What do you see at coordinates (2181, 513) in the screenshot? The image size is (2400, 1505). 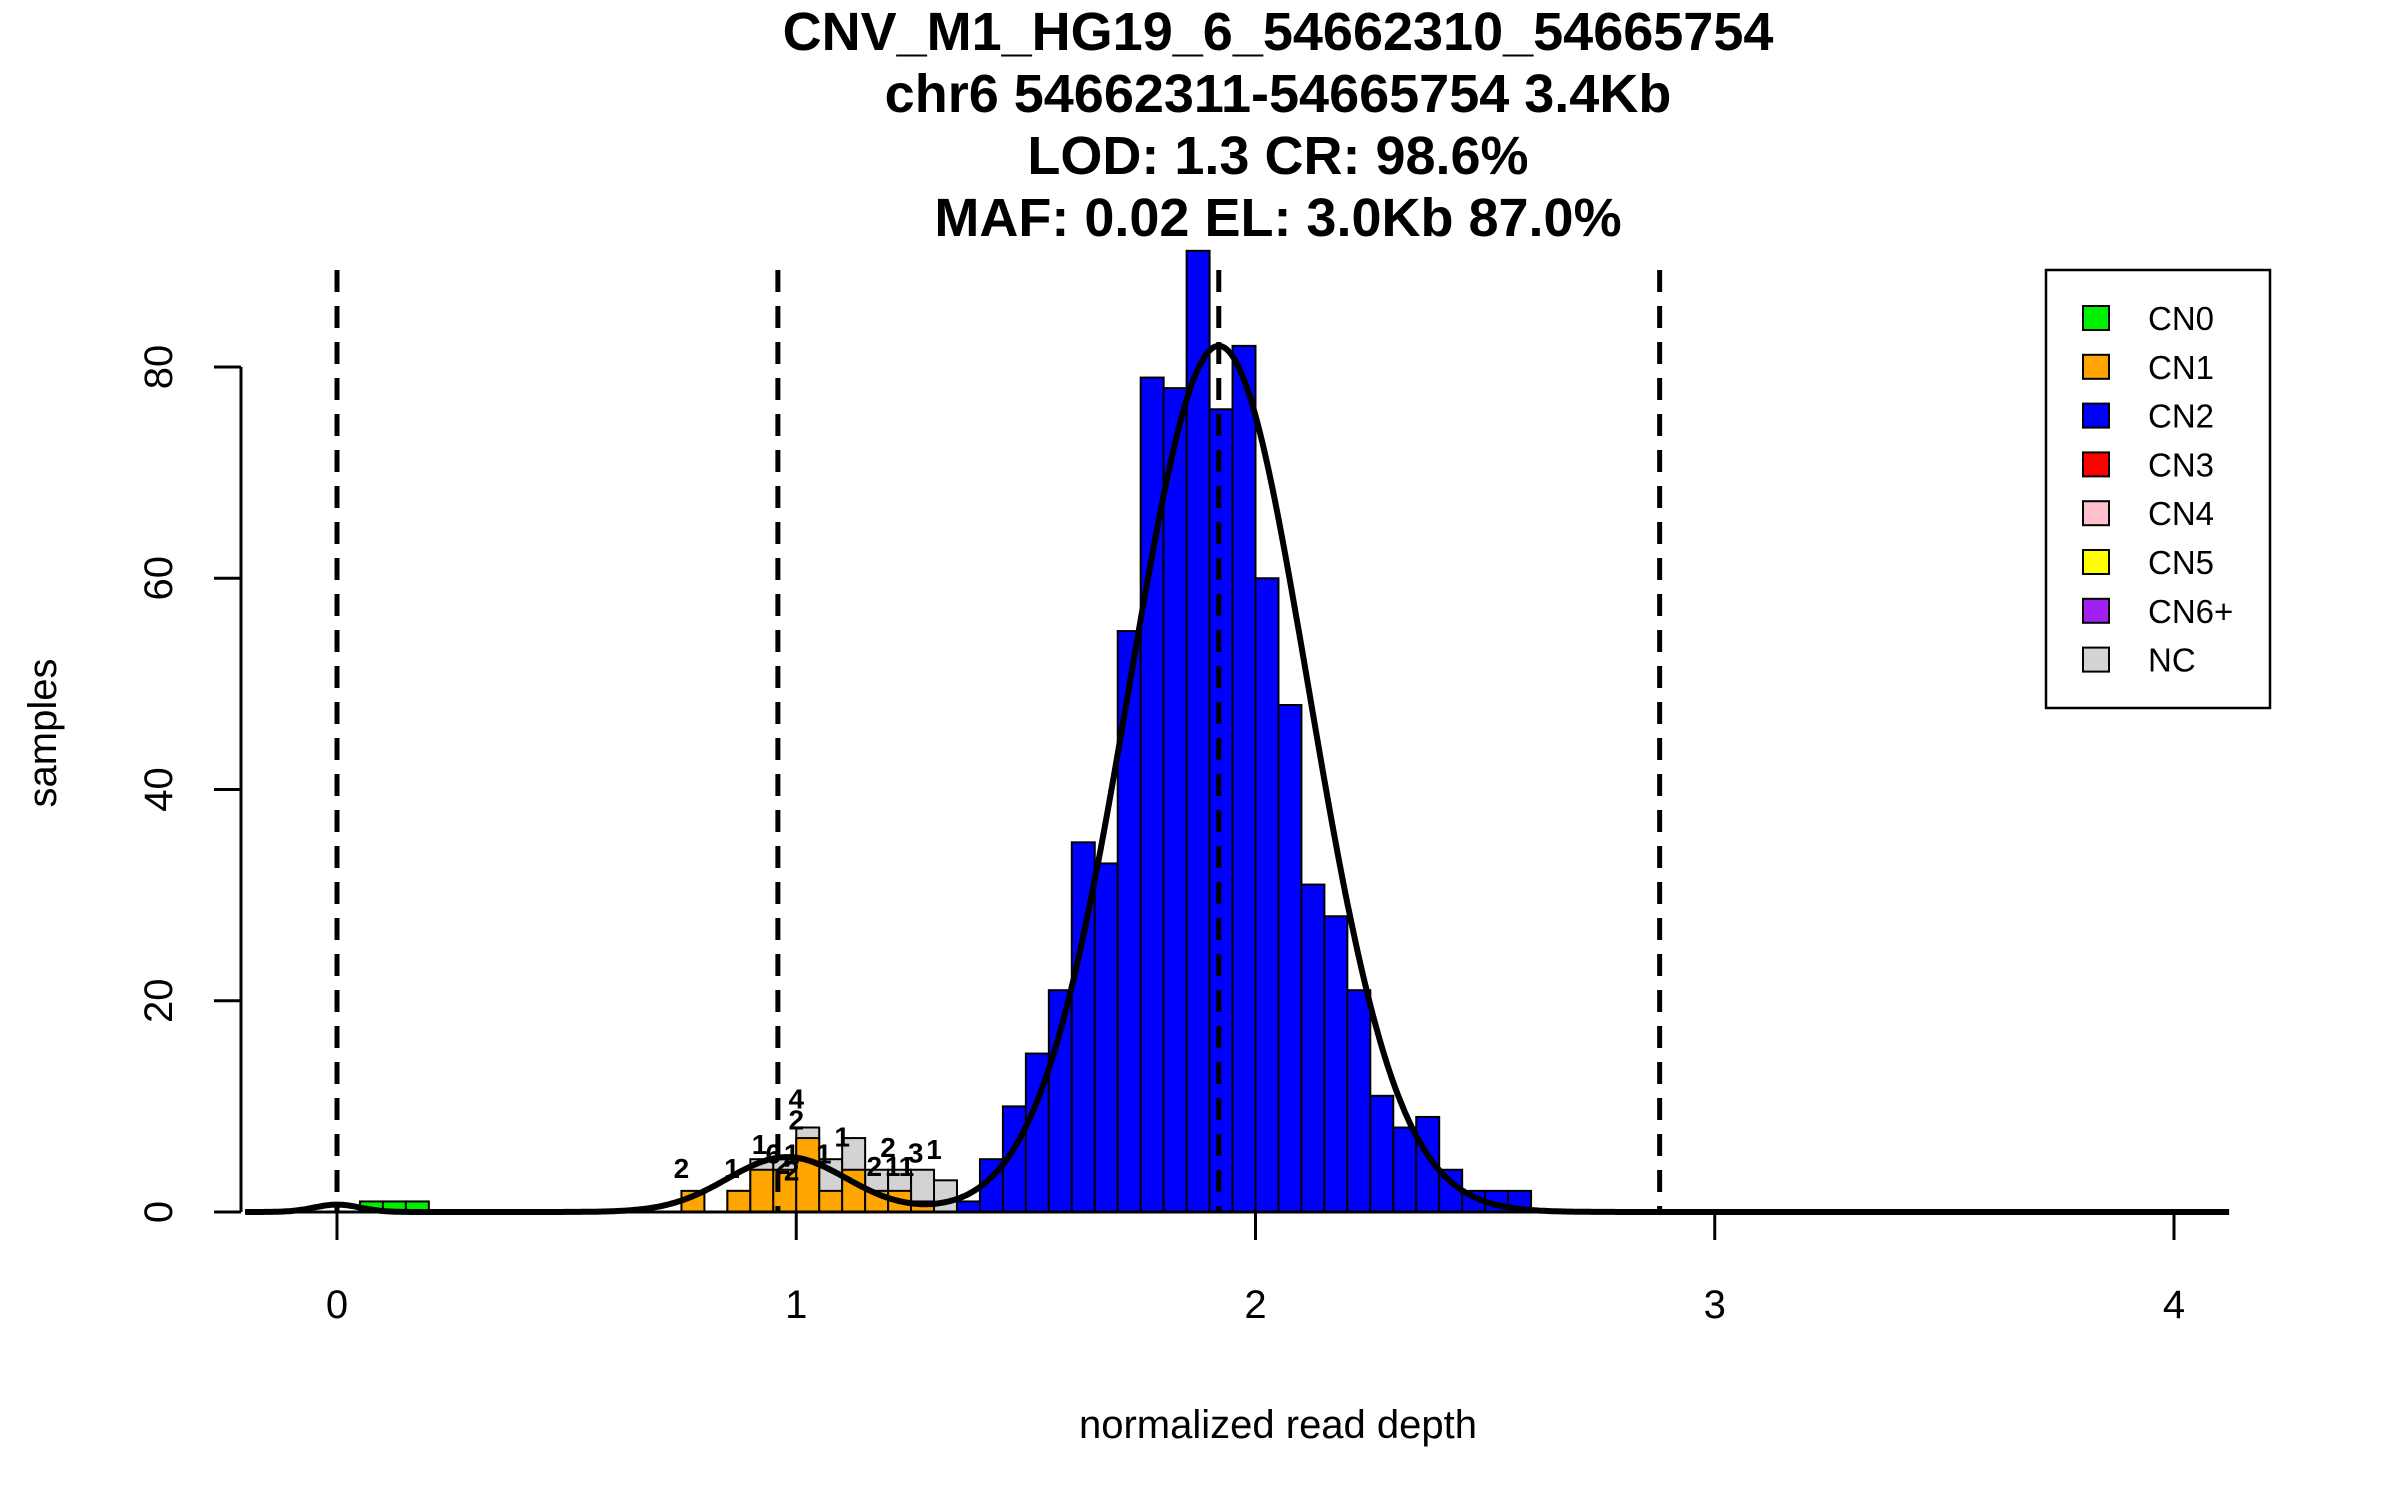 I see `legend-label: CN4` at bounding box center [2181, 513].